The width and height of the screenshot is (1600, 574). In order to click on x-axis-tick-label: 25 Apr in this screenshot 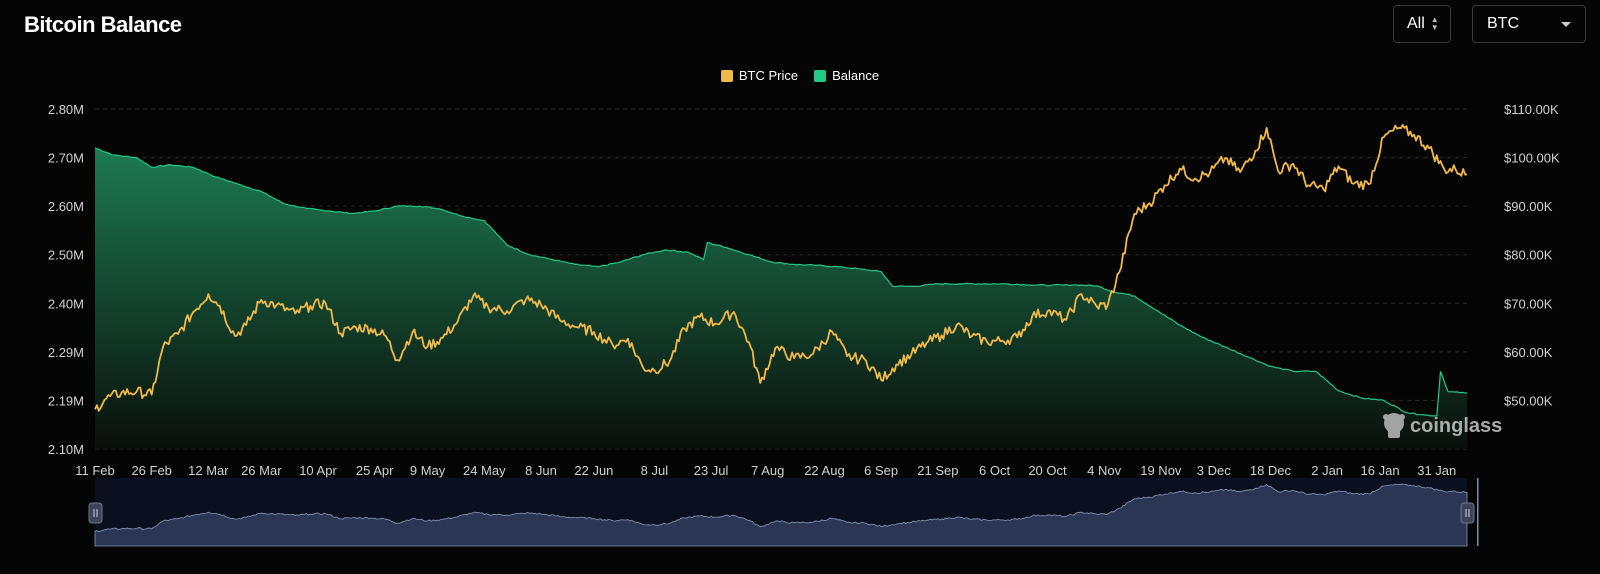, I will do `click(375, 470)`.